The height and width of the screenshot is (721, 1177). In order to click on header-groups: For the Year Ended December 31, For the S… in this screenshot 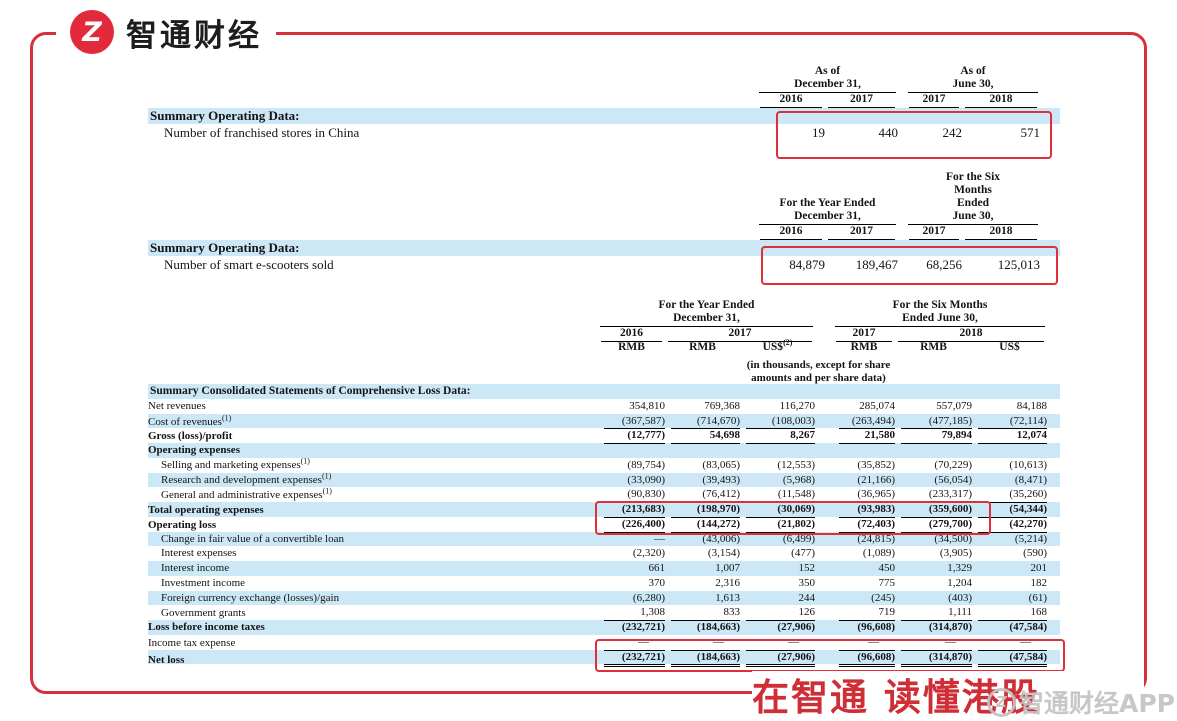, I will do `click(604, 311)`.